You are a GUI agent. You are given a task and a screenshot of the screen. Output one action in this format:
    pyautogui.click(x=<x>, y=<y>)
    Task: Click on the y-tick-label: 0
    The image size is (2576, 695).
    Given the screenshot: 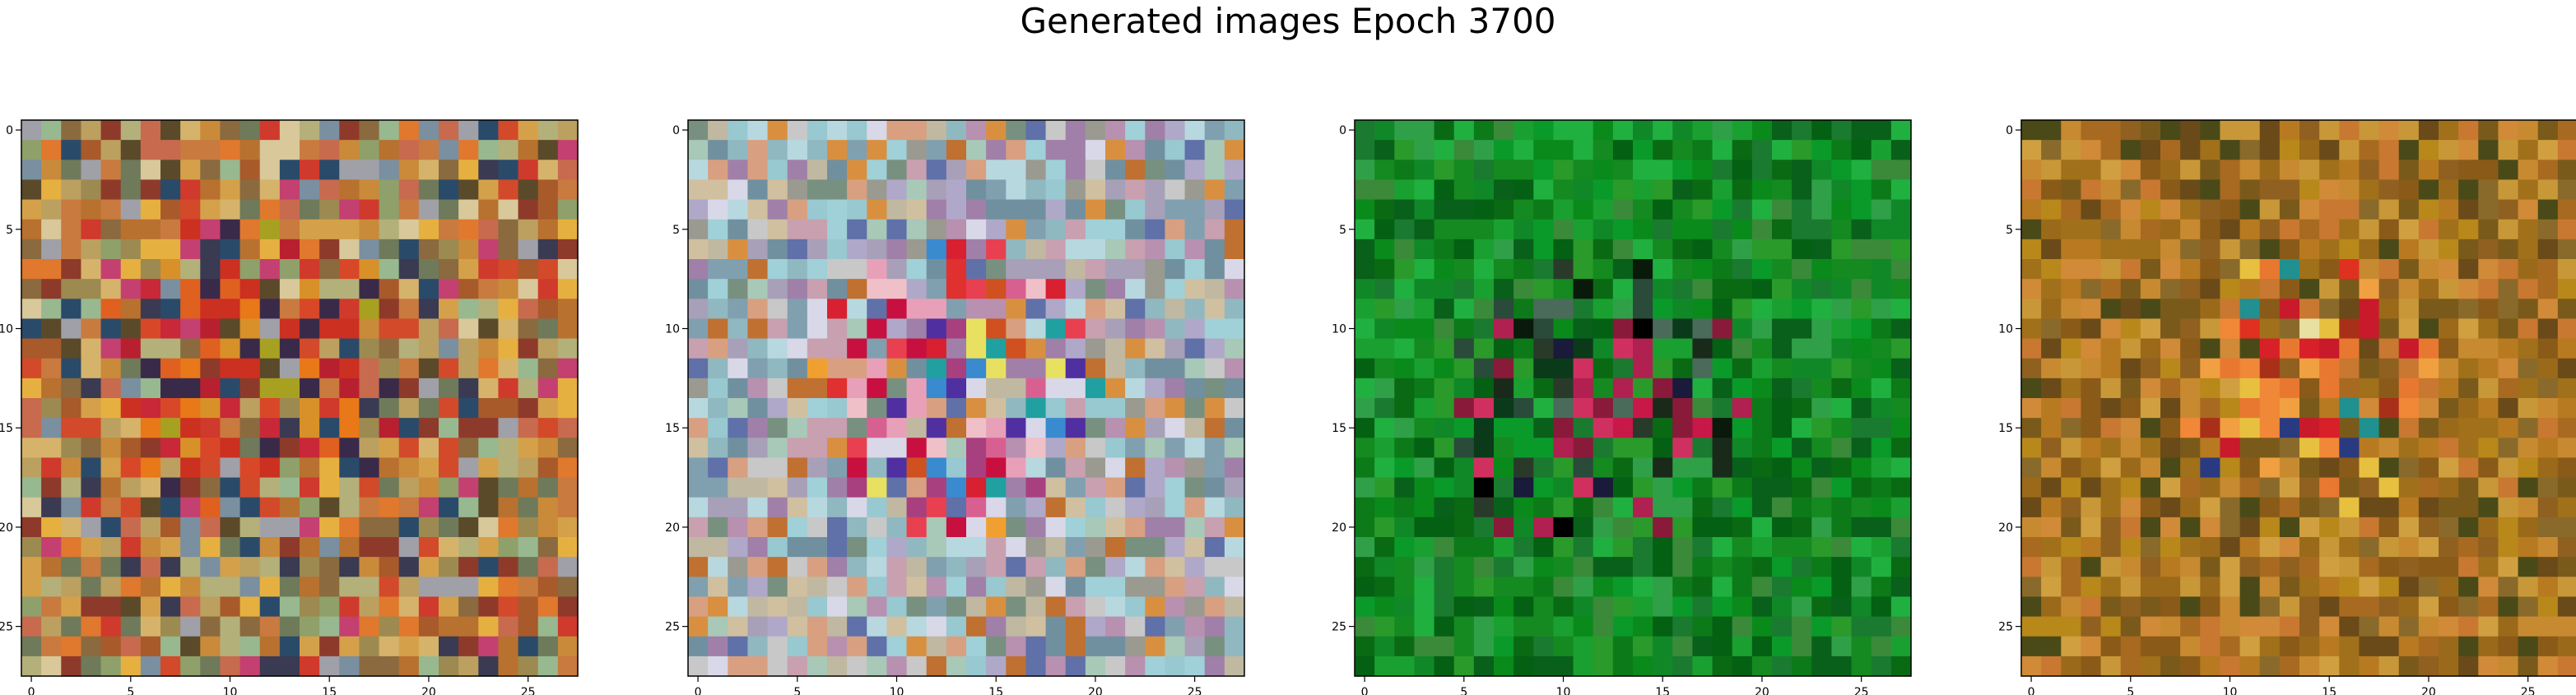 What is the action you would take?
    pyautogui.click(x=9, y=130)
    